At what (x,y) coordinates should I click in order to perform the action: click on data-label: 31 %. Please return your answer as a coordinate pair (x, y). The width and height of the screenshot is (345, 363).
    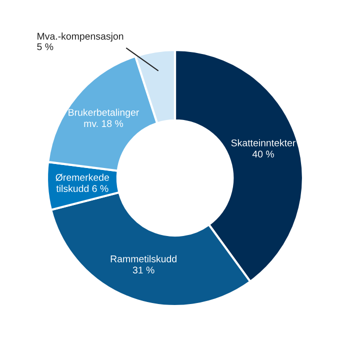
    Looking at the image, I should click on (143, 270).